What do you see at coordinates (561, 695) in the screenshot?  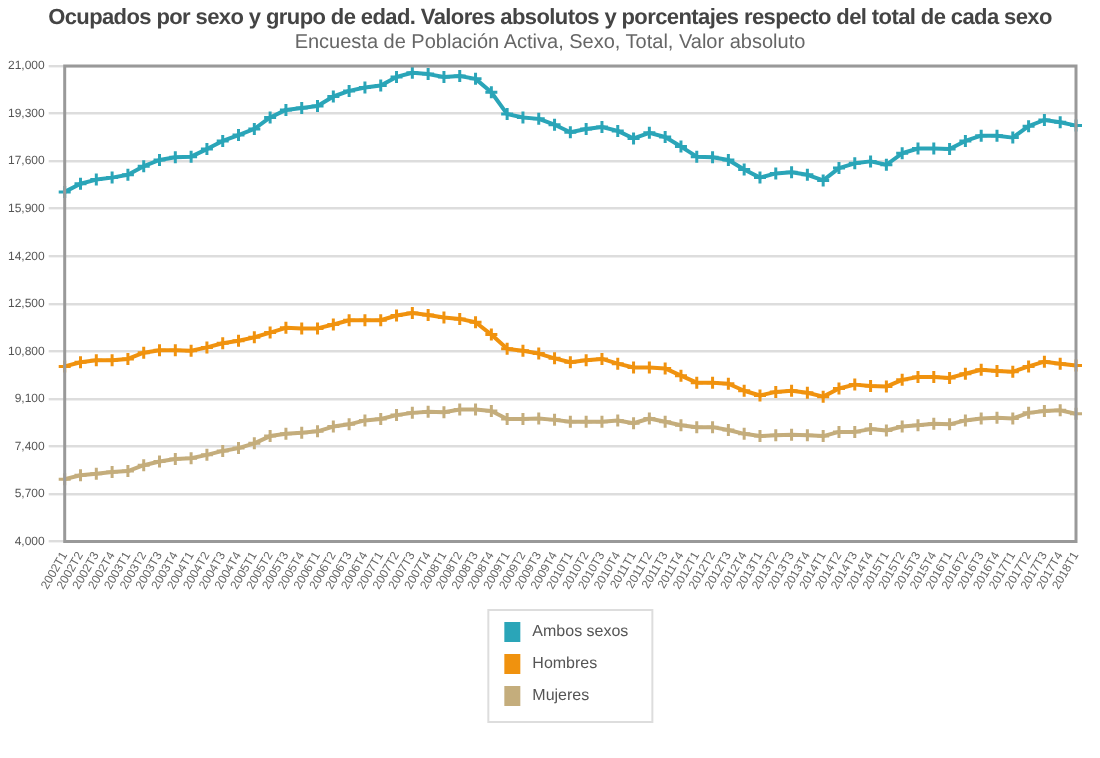 I see `legend-label: Mujeres` at bounding box center [561, 695].